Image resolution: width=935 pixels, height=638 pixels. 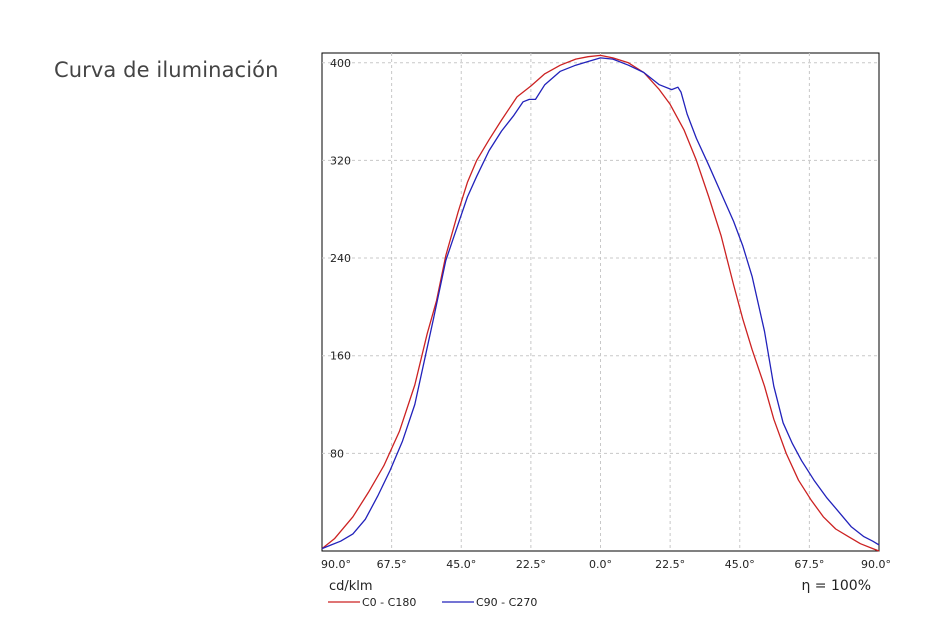 I want to click on legend-label: C90 - C270, so click(x=506, y=602).